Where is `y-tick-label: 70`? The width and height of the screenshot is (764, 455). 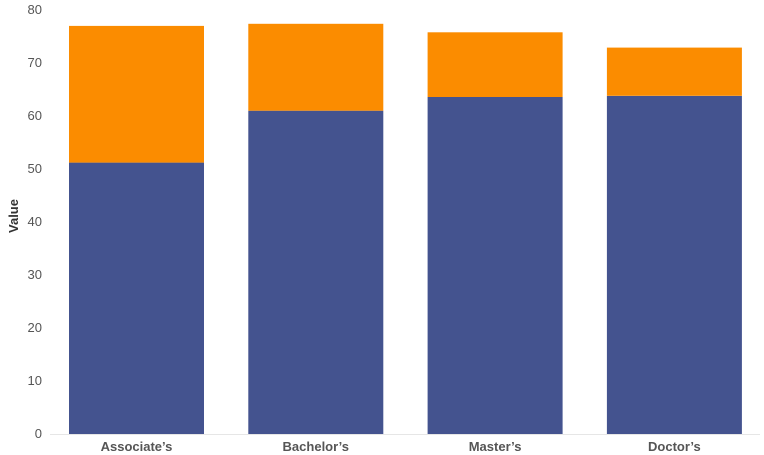 y-tick-label: 70 is located at coordinates (35, 62).